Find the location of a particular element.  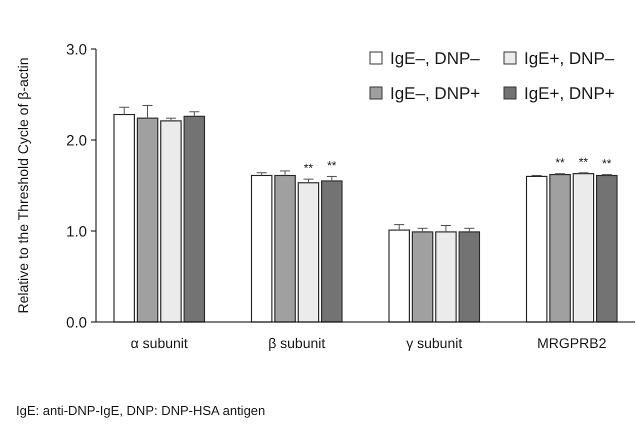

x-tick-label: α subunit is located at coordinates (159, 343).